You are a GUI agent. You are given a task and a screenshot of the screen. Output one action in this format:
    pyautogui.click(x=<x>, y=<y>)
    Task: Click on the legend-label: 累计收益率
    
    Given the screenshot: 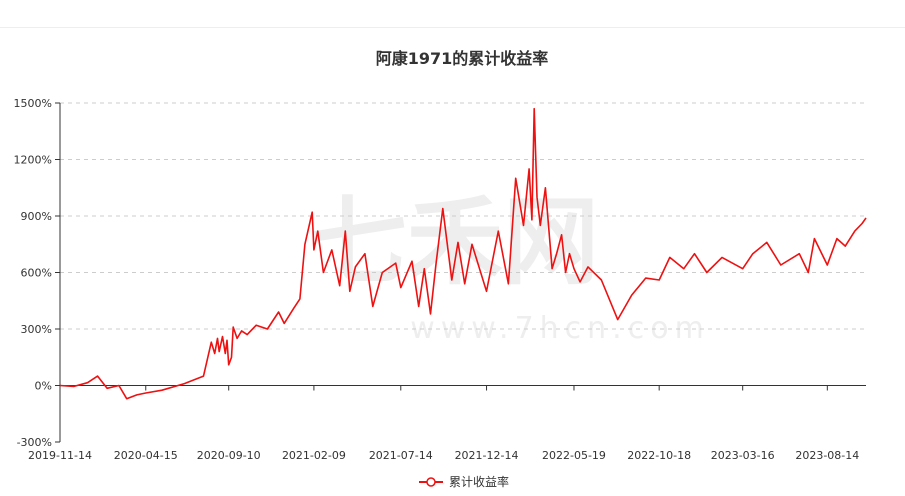 What is the action you would take?
    pyautogui.click(x=479, y=481)
    